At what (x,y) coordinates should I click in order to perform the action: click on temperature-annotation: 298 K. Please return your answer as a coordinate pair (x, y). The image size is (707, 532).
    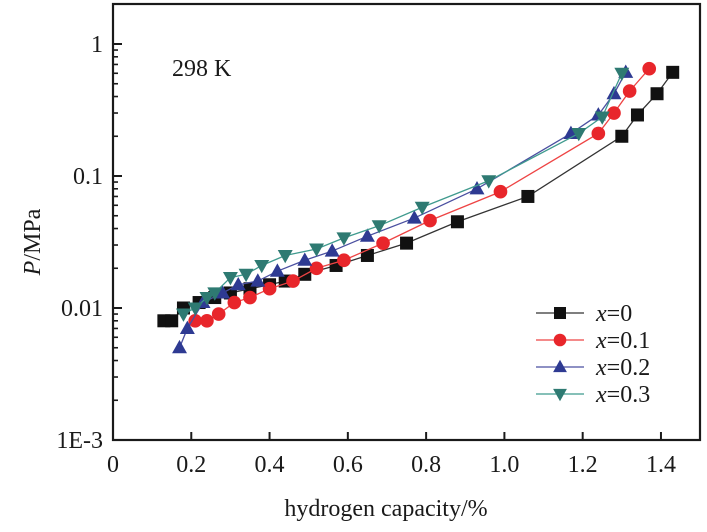
    Looking at the image, I should click on (202, 69).